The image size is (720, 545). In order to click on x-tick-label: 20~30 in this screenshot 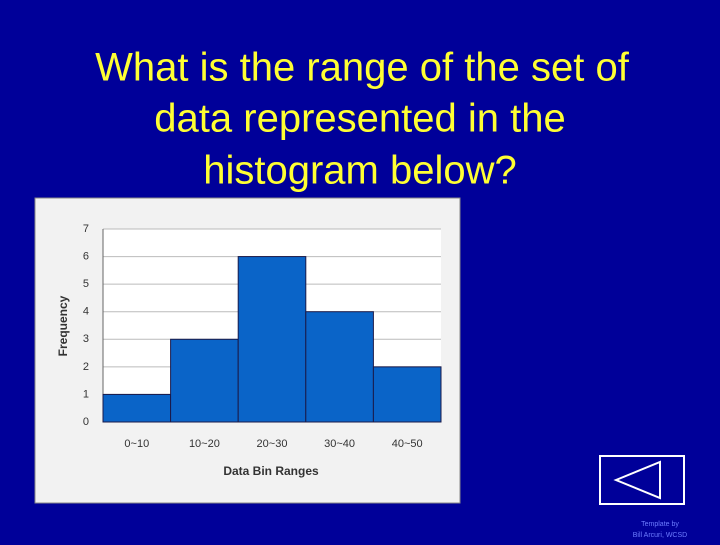, I will do `click(272, 444)`.